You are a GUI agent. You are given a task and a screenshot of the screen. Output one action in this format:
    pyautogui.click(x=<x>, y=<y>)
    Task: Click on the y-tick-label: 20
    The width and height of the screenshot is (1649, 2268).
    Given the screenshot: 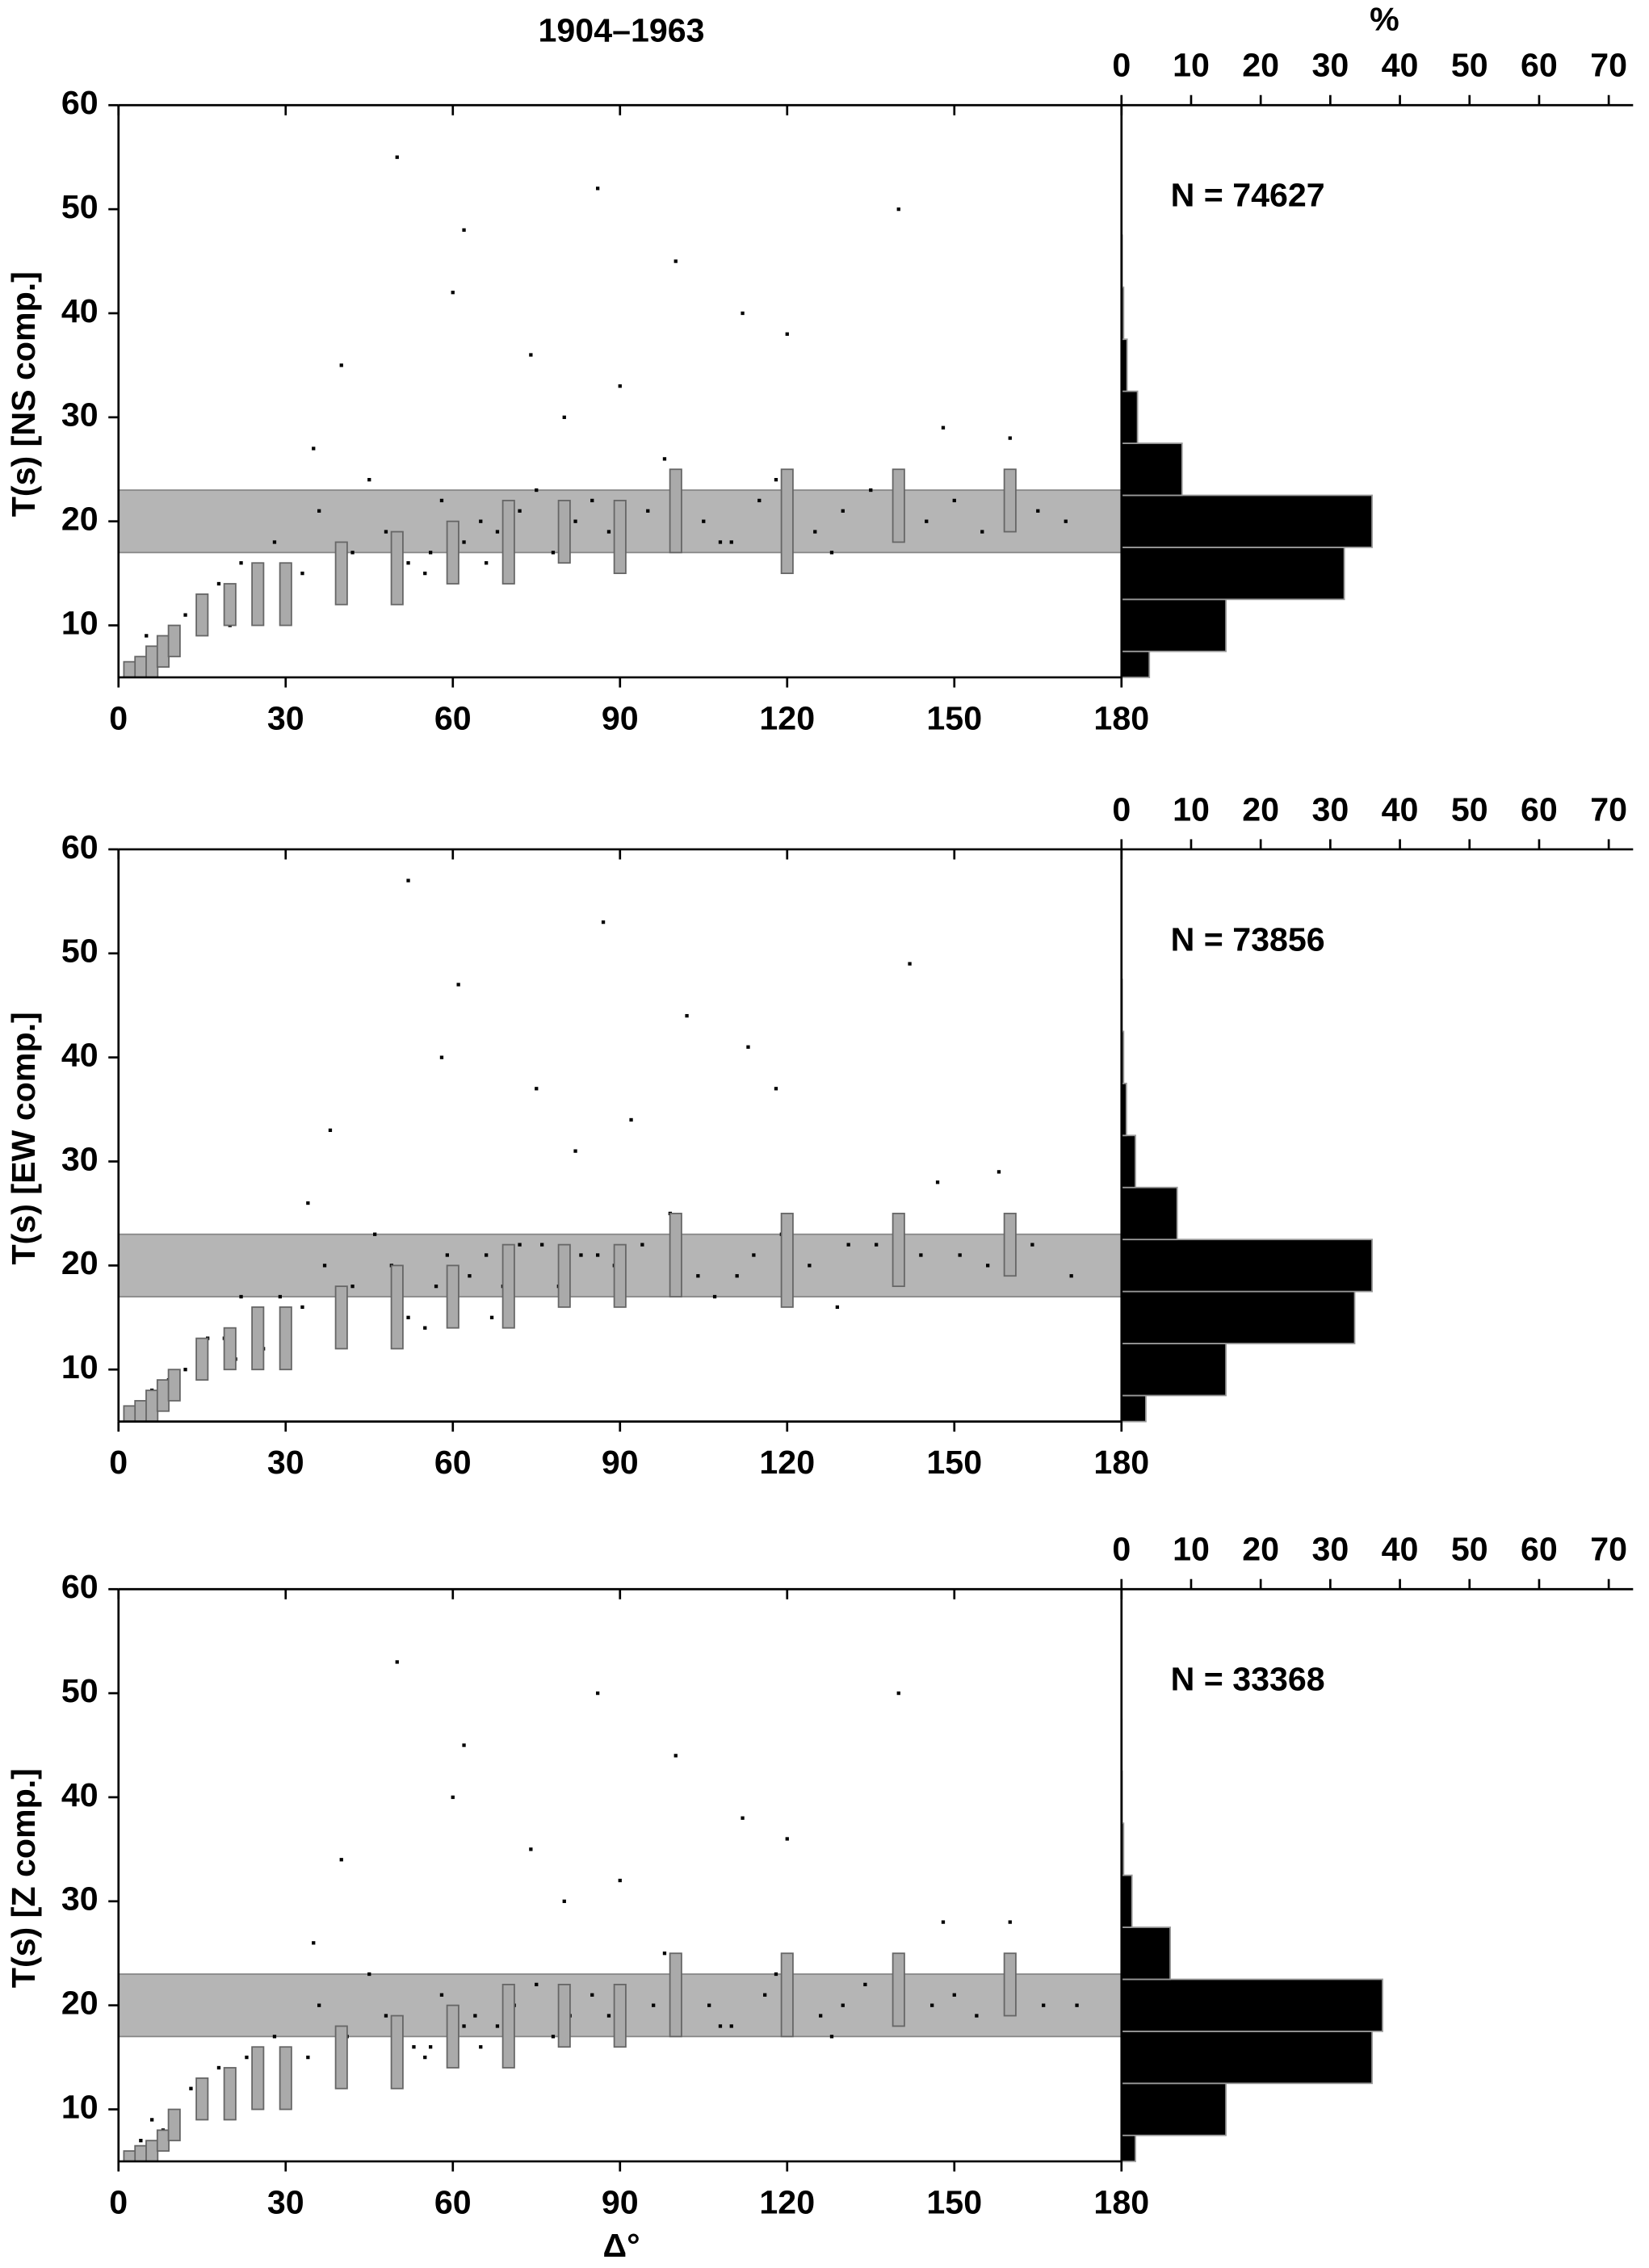 What is the action you would take?
    pyautogui.click(x=80, y=519)
    